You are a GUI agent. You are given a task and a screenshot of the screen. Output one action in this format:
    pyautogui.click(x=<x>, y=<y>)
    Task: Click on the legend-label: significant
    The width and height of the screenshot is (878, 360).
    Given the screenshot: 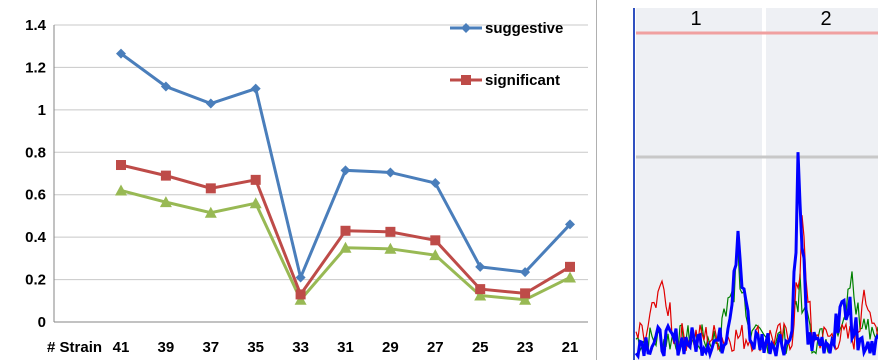 What is the action you would take?
    pyautogui.click(x=522, y=80)
    